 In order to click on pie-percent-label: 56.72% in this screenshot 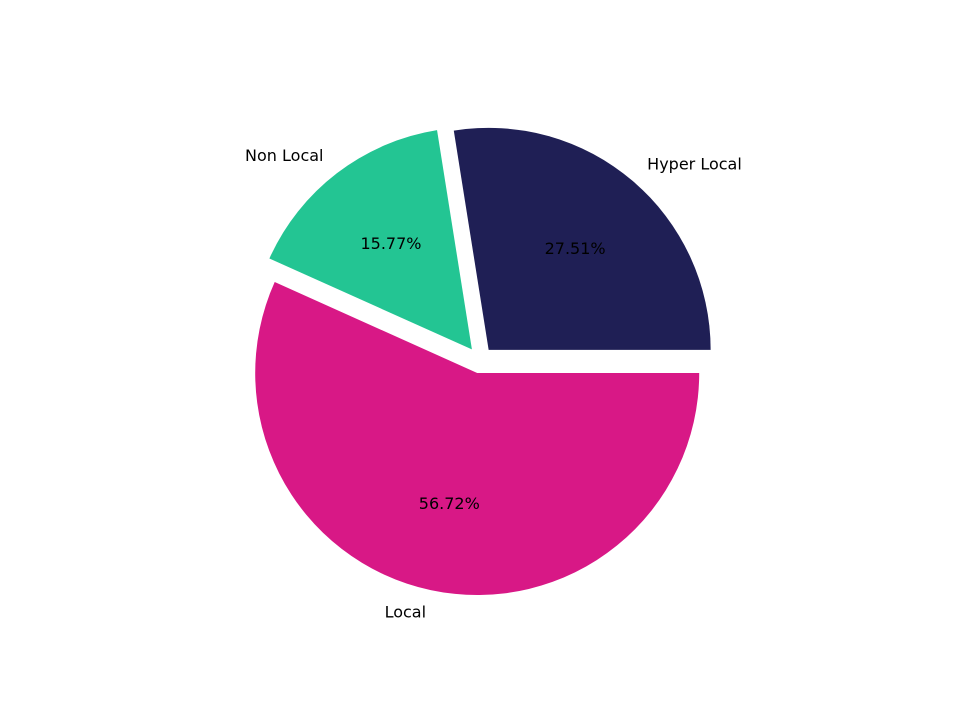, I will do `click(449, 503)`.